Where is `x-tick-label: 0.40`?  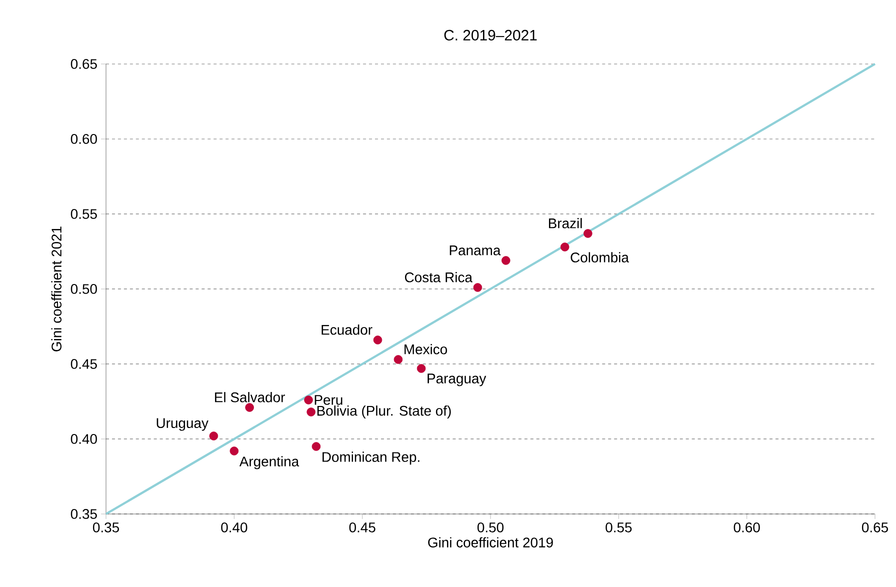 x-tick-label: 0.40 is located at coordinates (234, 527).